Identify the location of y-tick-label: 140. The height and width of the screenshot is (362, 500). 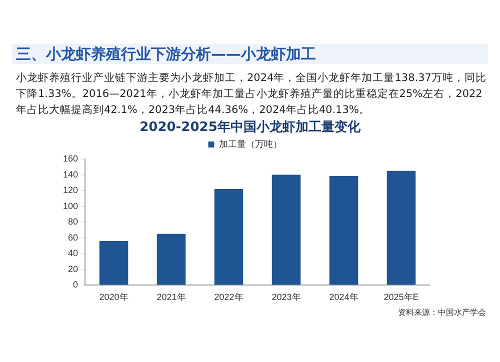
(70, 174).